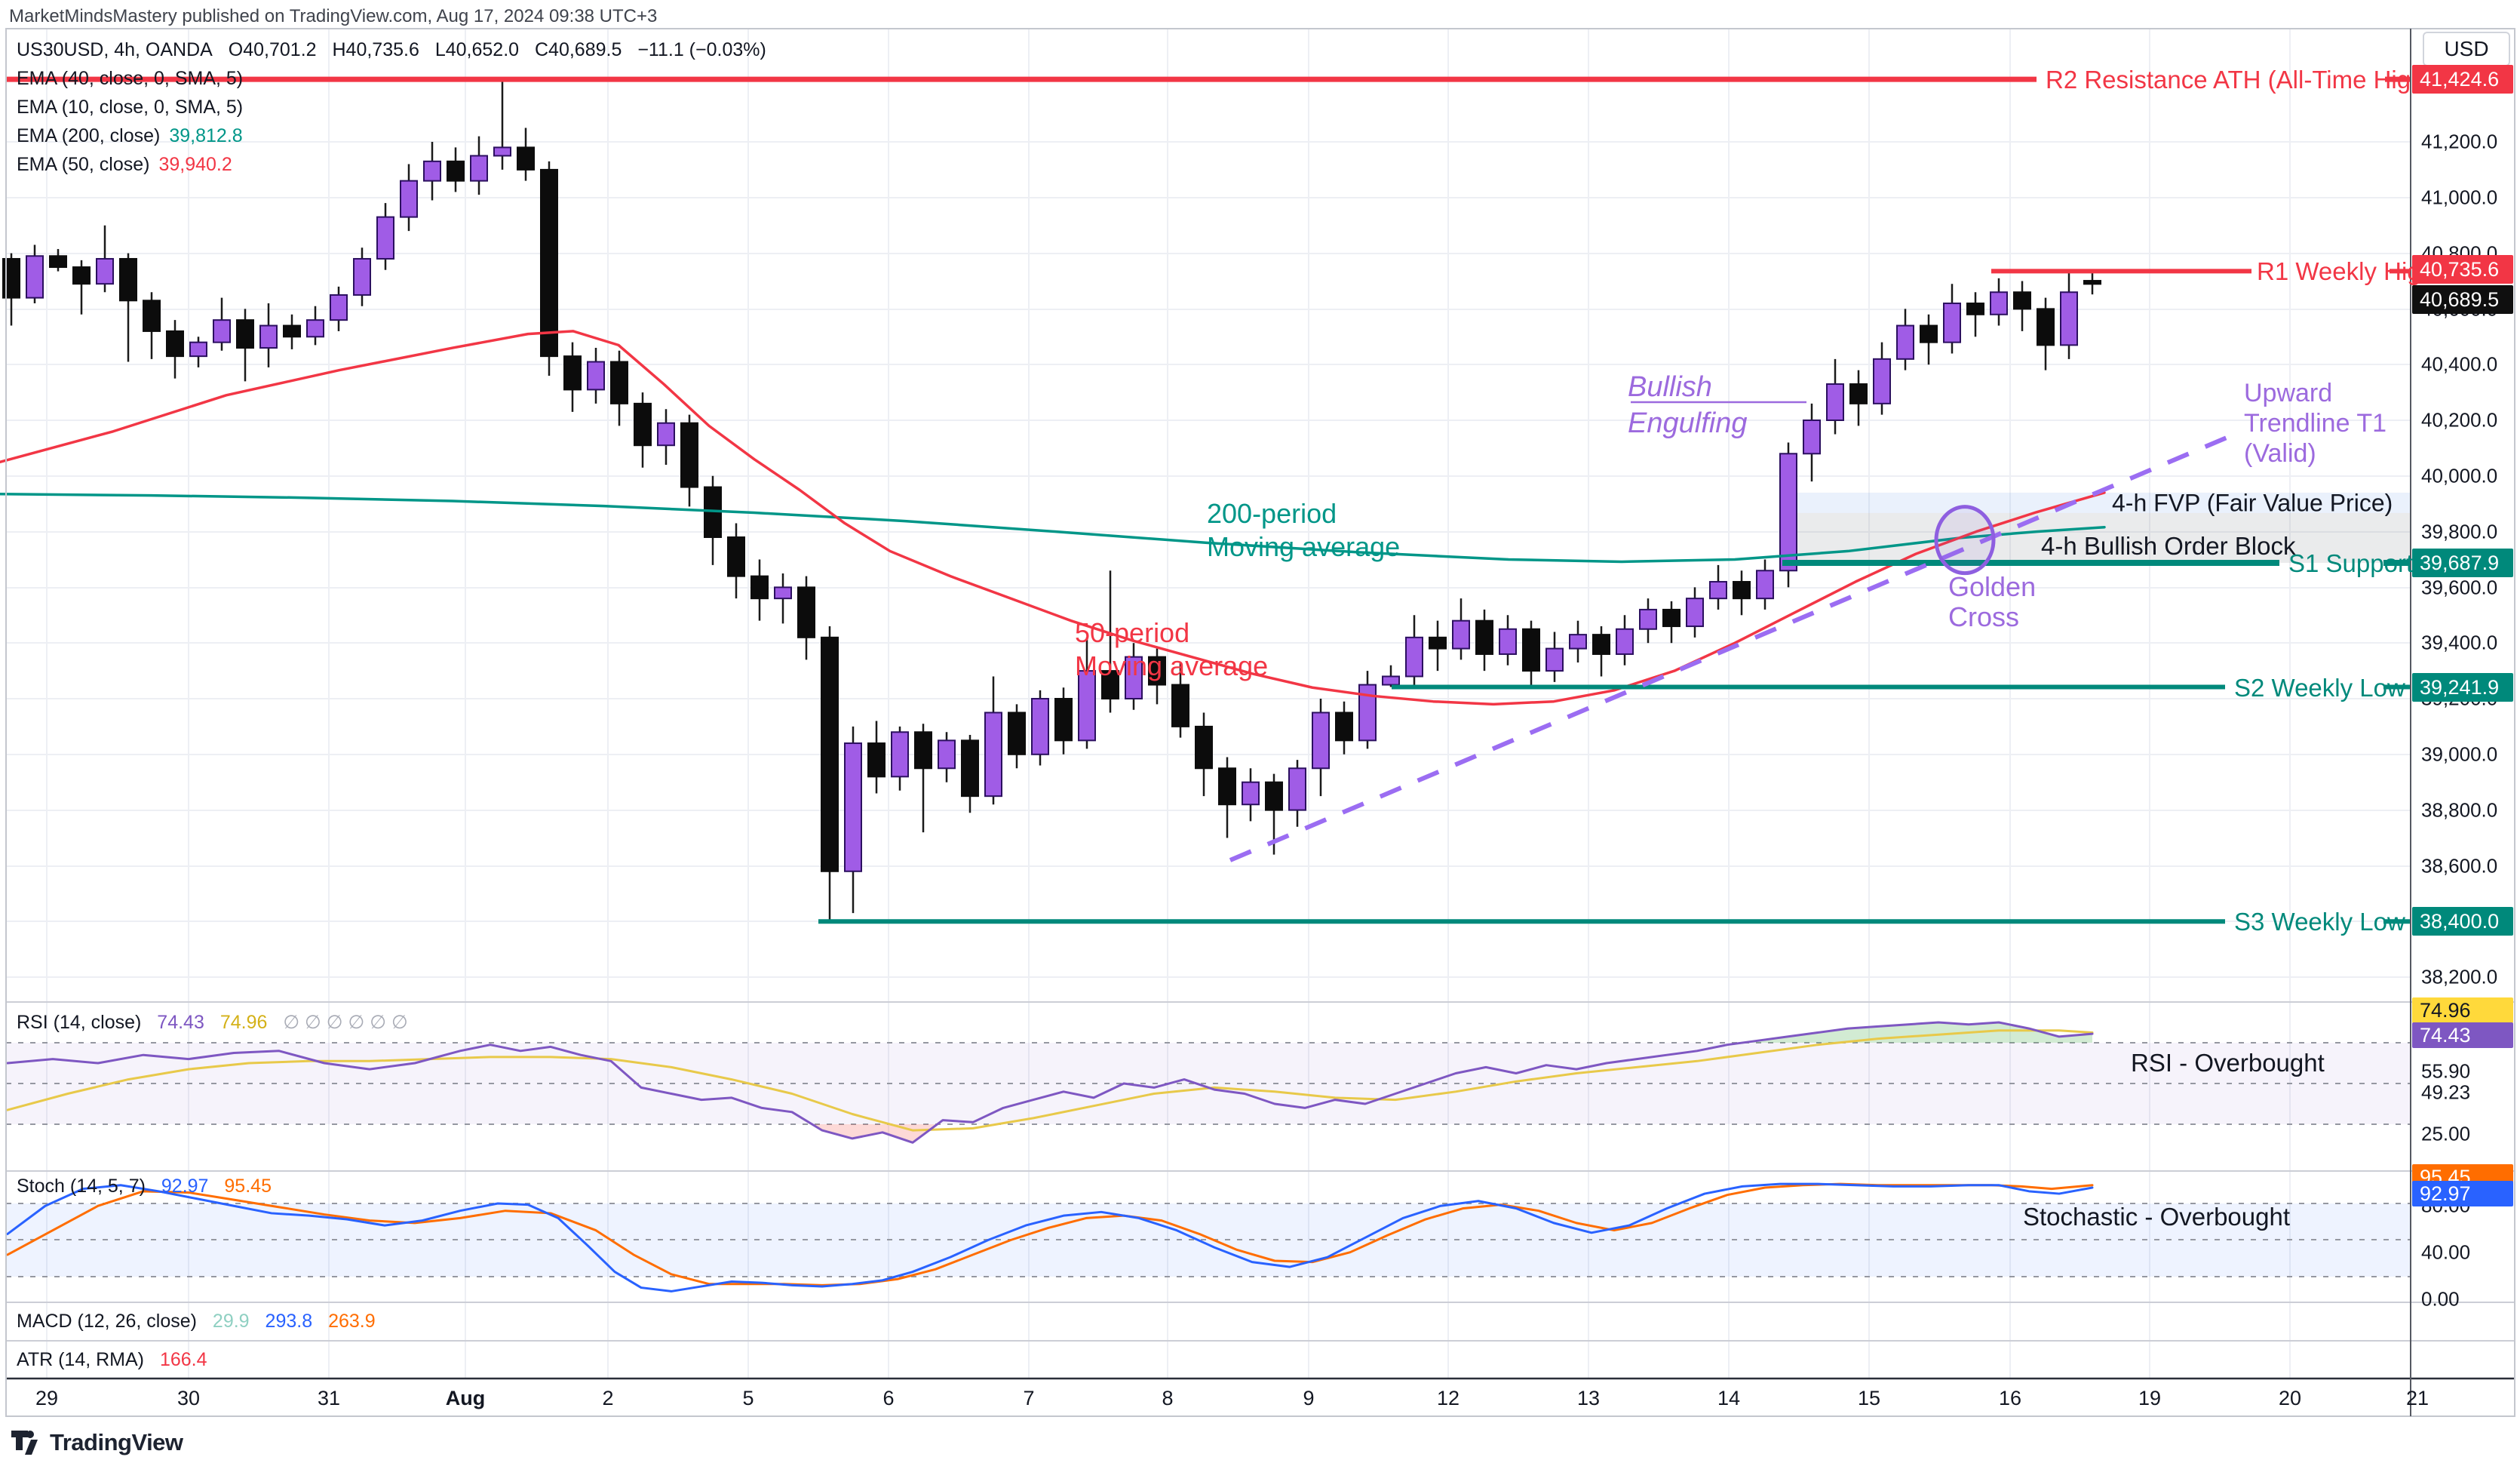  I want to click on atr-legend: ATR (14, RMA) 166.4, so click(117, 1360).